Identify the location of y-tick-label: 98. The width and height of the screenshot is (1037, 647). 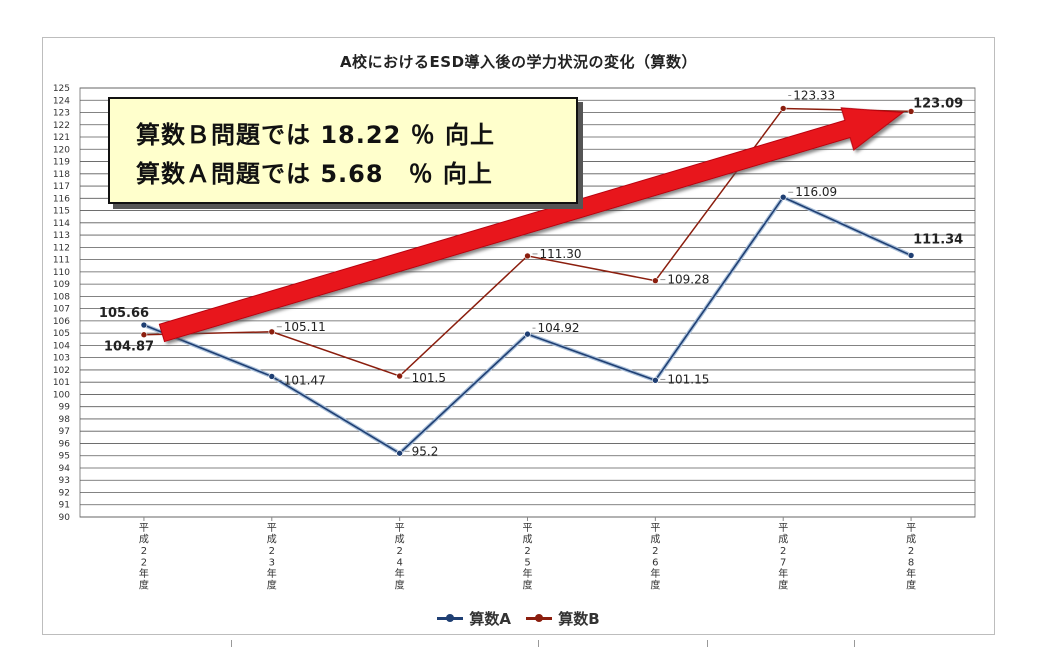
(65, 420).